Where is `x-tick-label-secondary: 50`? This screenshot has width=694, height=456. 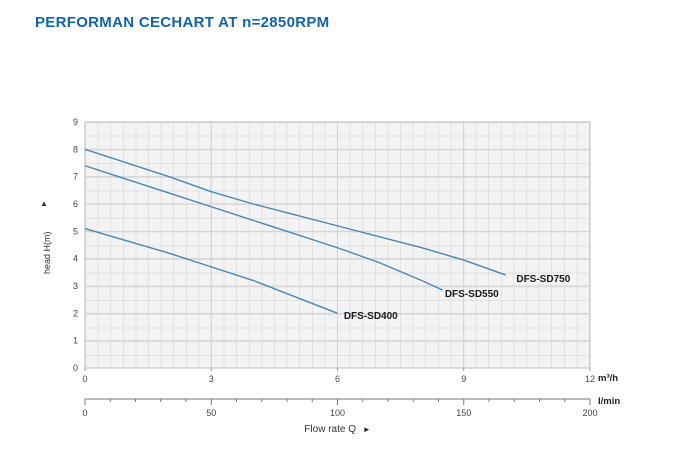 x-tick-label-secondary: 50 is located at coordinates (211, 413).